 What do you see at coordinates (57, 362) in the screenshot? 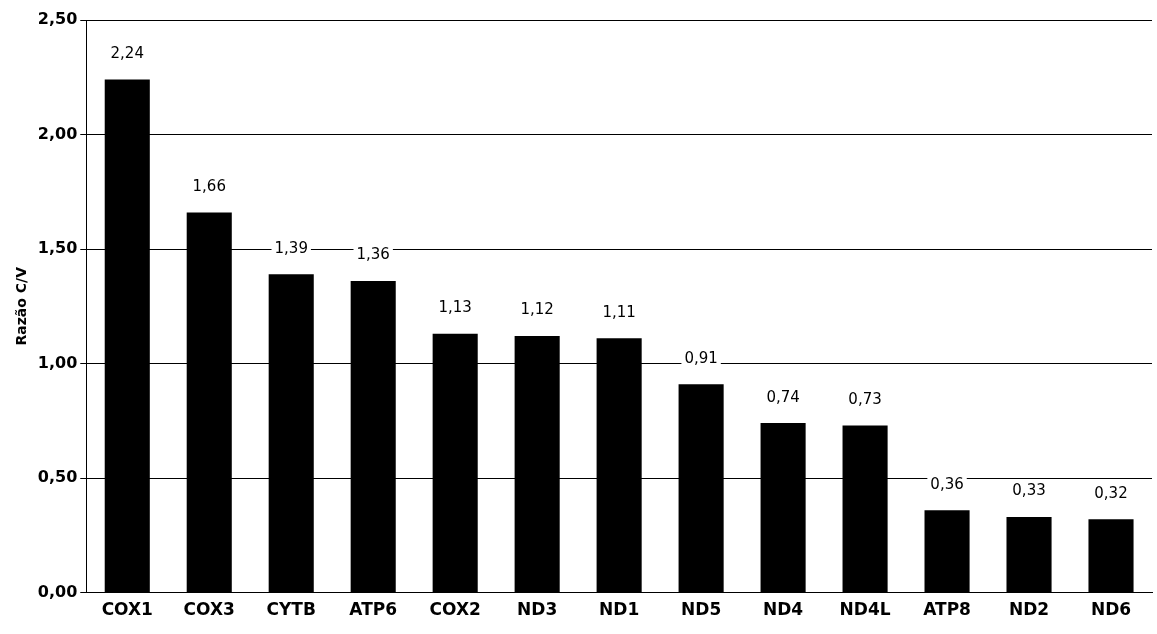
I see `y-tick-label: 1,00` at bounding box center [57, 362].